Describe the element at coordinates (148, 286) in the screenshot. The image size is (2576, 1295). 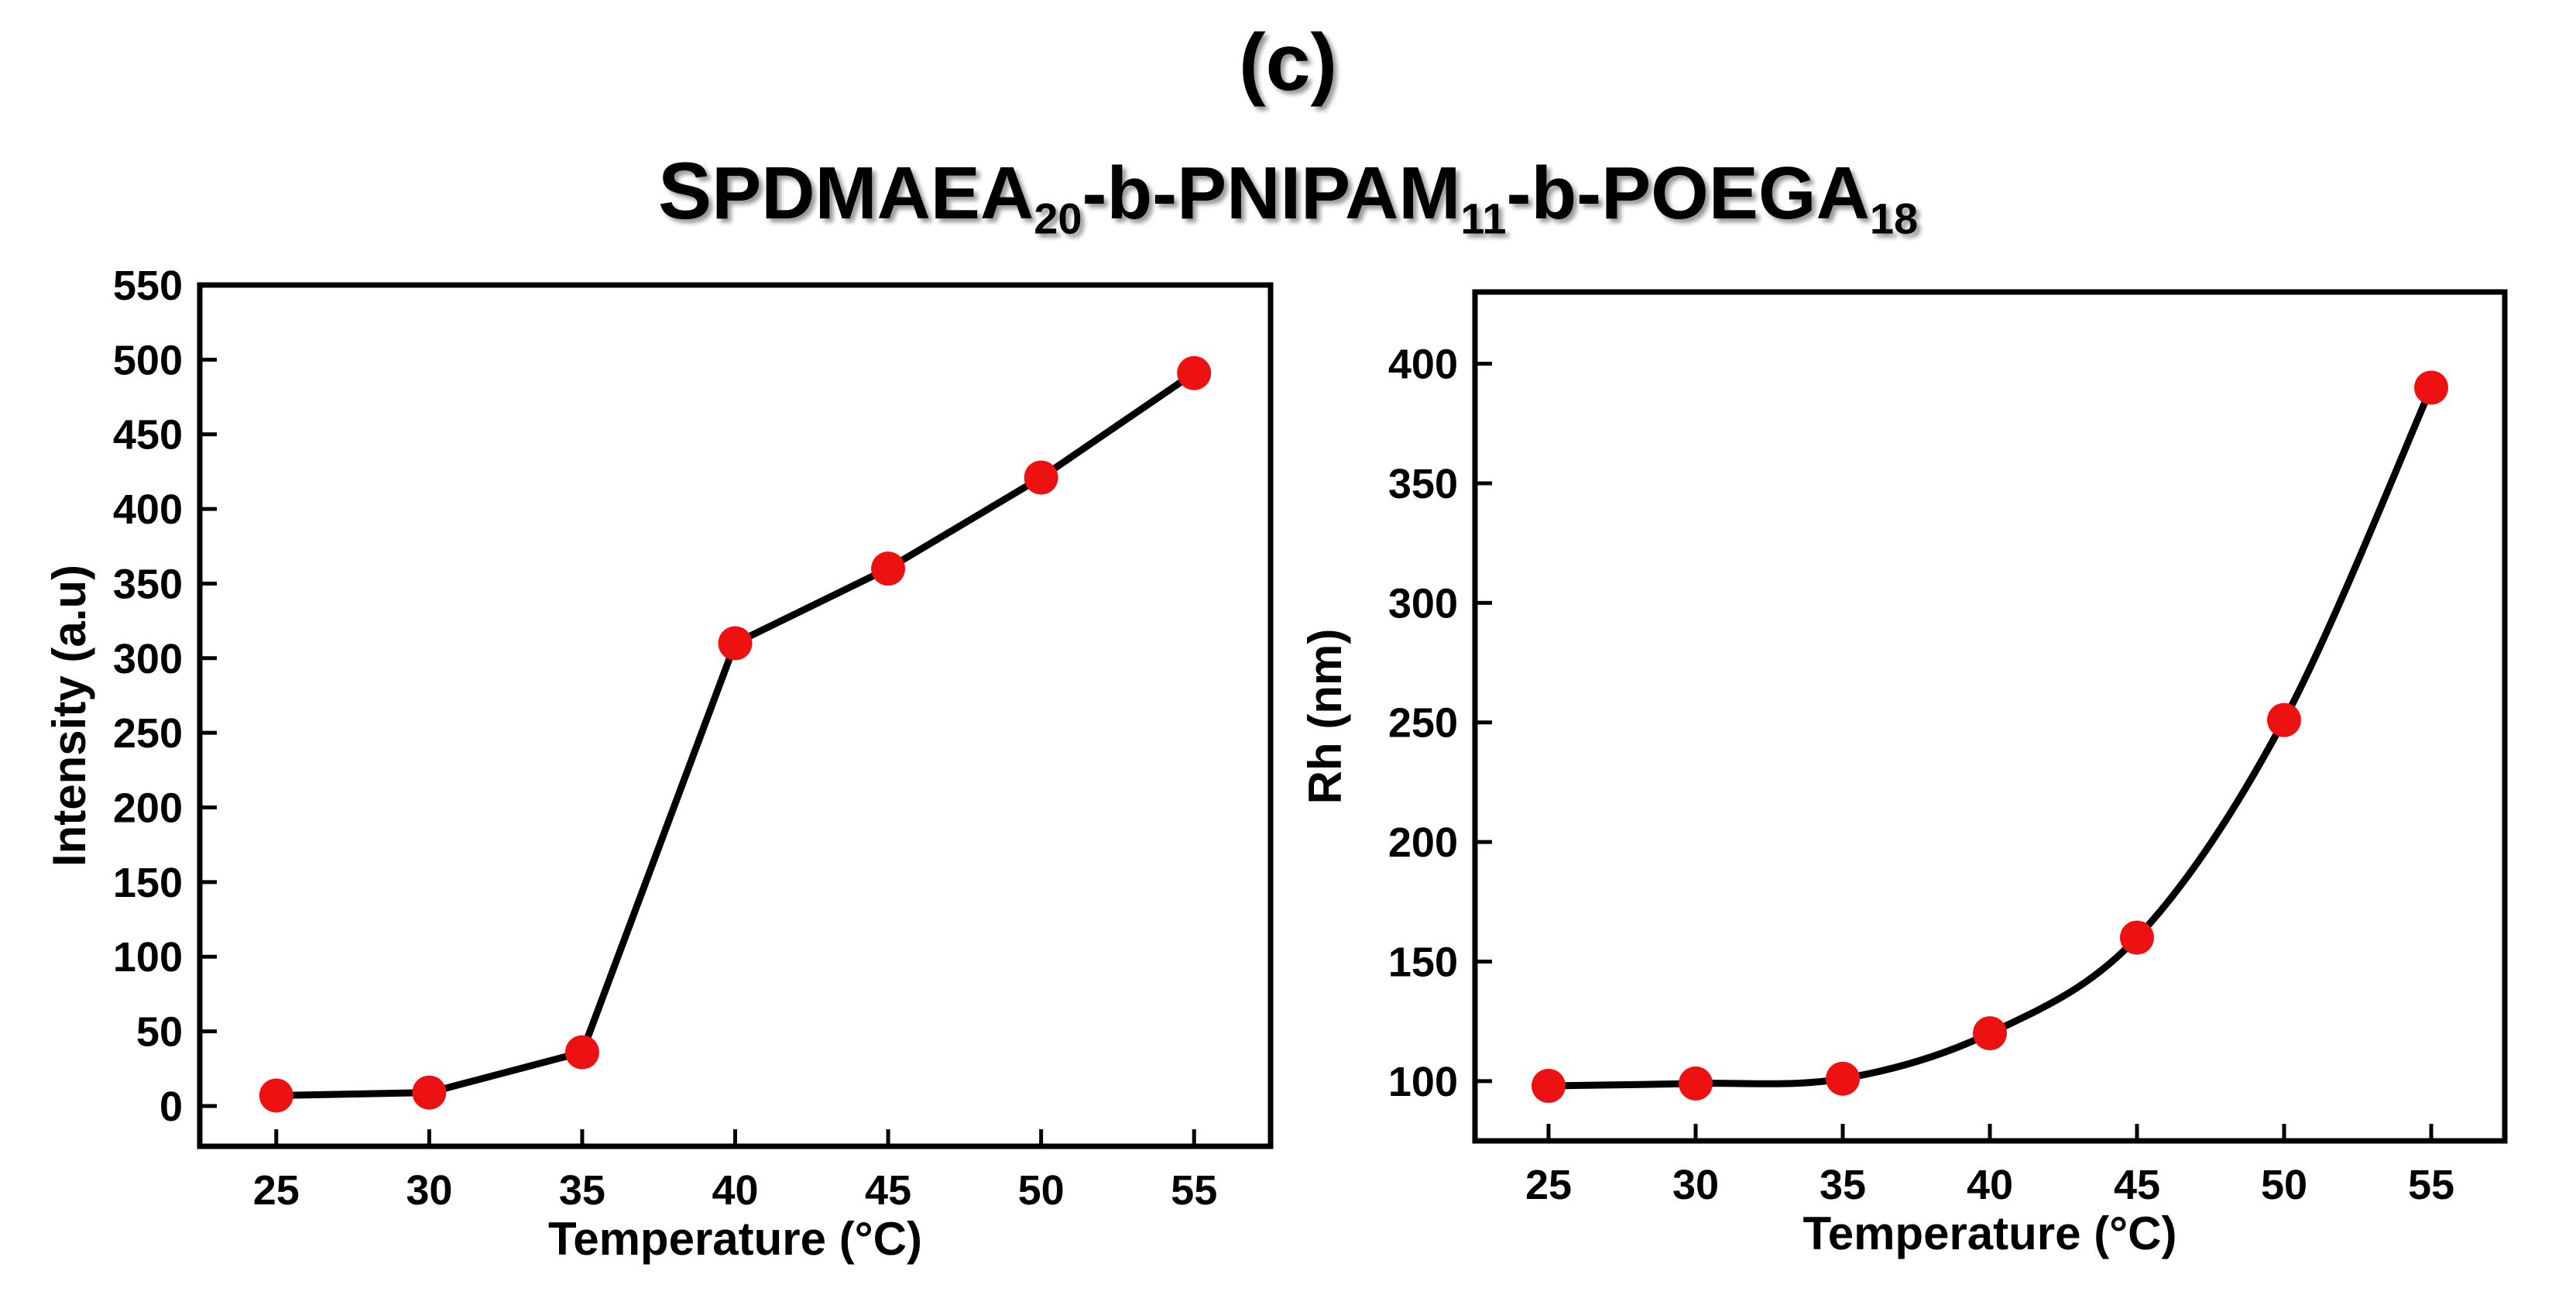
I see `y-tick-label: 550` at that location.